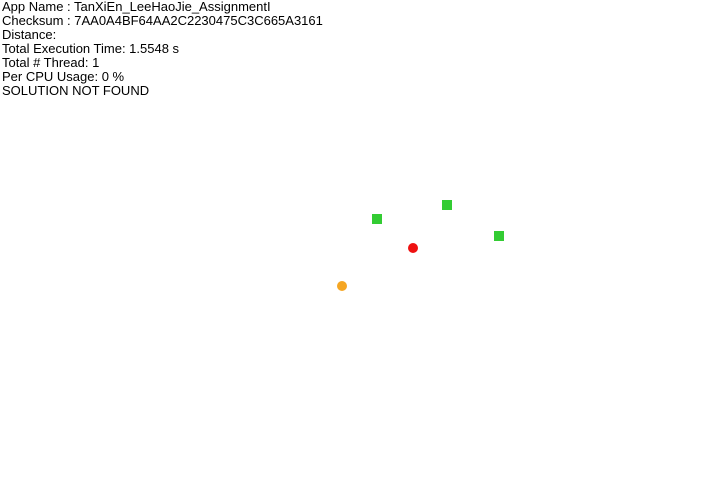 The height and width of the screenshot is (500, 726). What do you see at coordinates (29, 34) in the screenshot?
I see `distance-text: Distance:` at bounding box center [29, 34].